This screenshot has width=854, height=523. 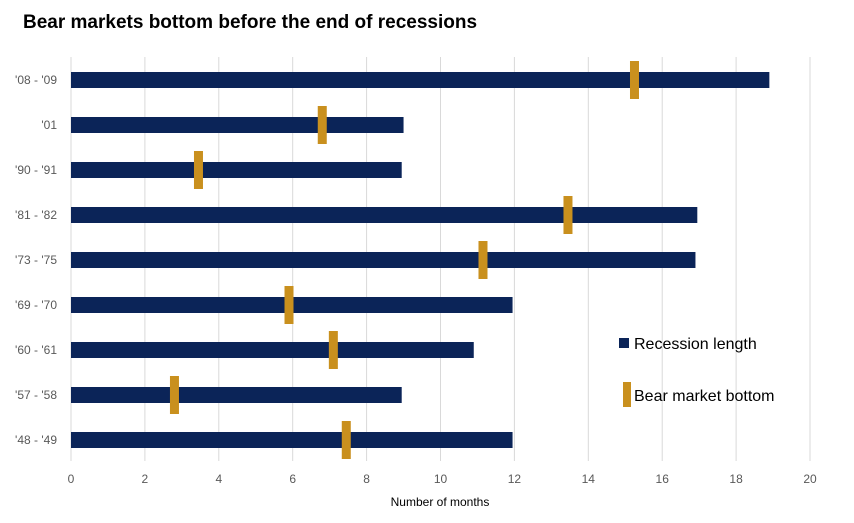 What do you see at coordinates (145, 479) in the screenshot?
I see `x-tick-label: 2` at bounding box center [145, 479].